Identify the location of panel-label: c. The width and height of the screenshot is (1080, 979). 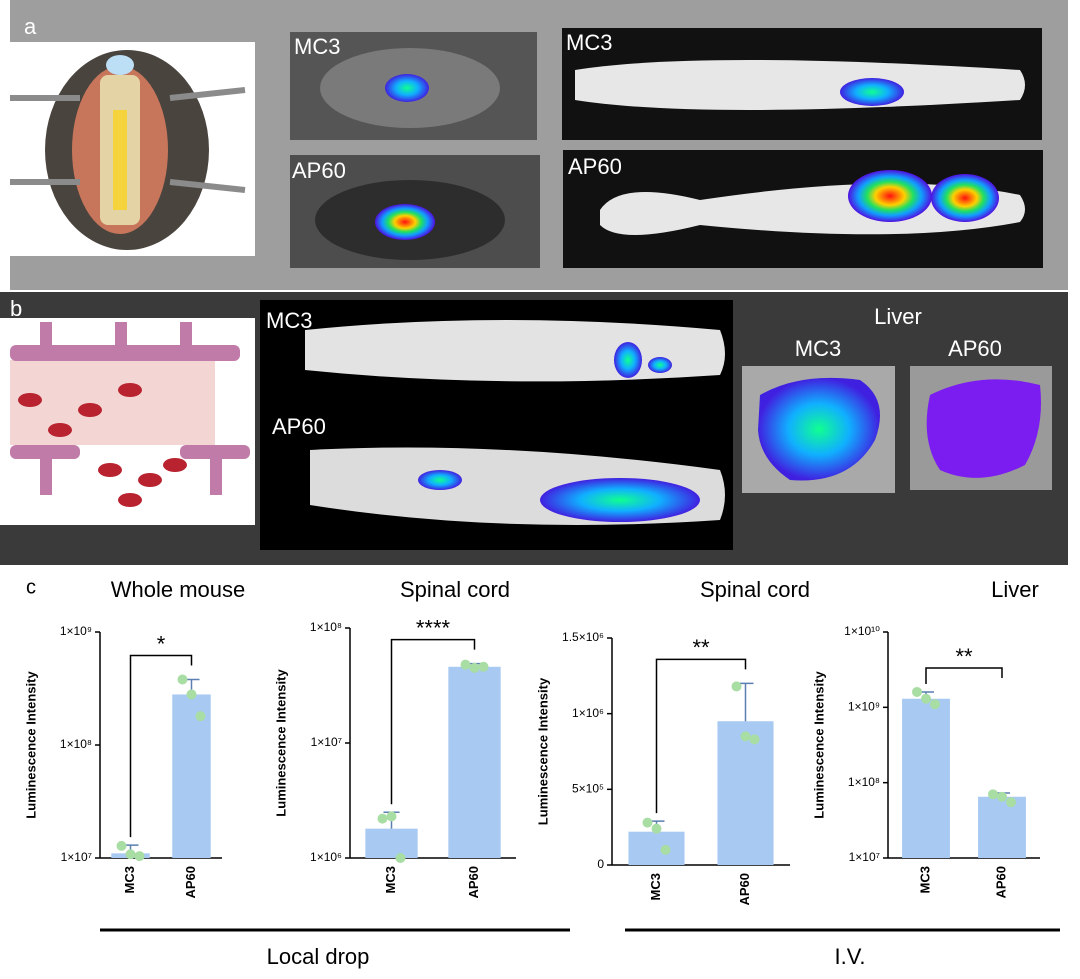
(31, 587).